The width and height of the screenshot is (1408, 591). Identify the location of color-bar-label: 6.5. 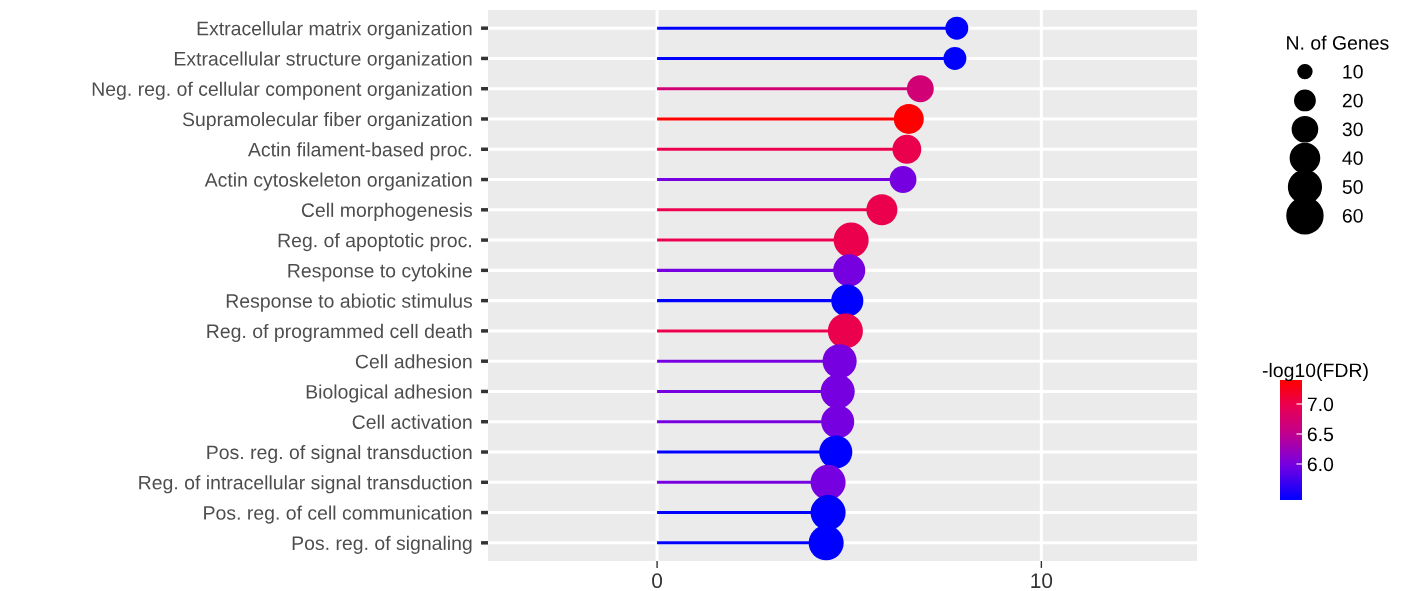
(1320, 434).